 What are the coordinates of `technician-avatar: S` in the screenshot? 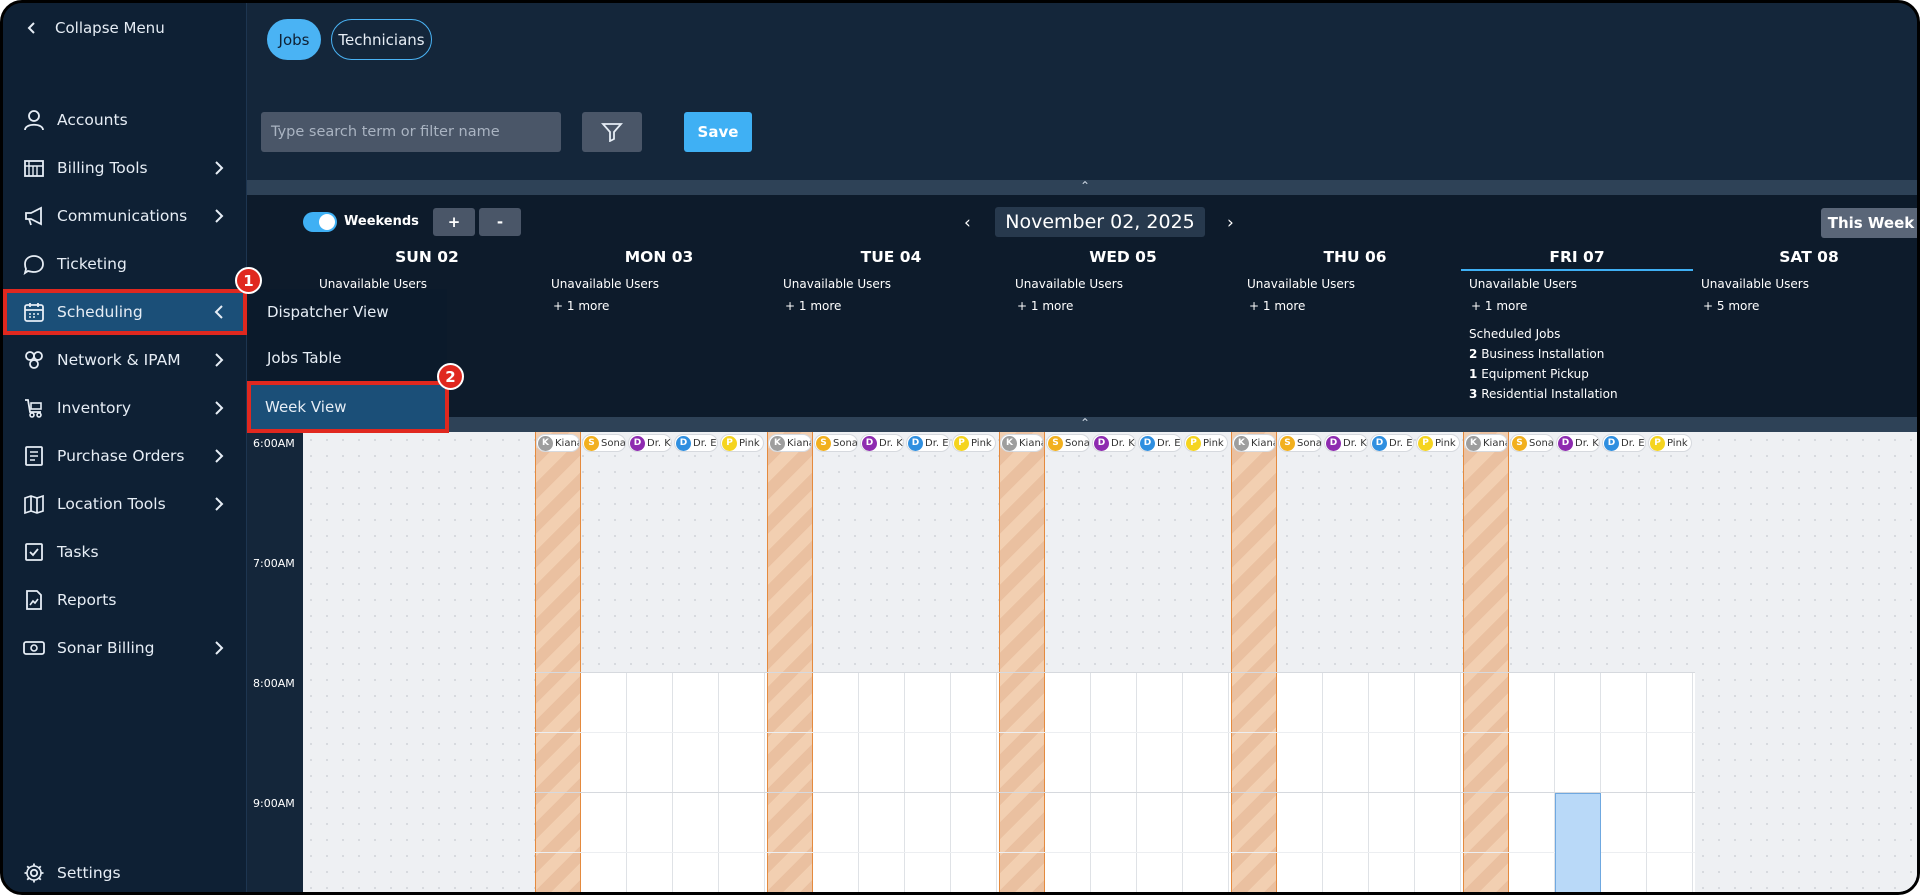 It's located at (823, 443).